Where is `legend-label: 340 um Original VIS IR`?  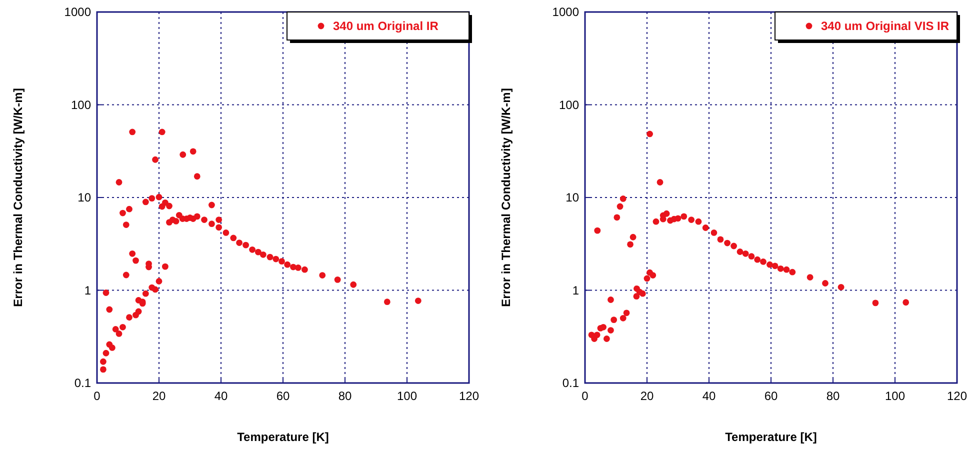 legend-label: 340 um Original VIS IR is located at coordinates (885, 26).